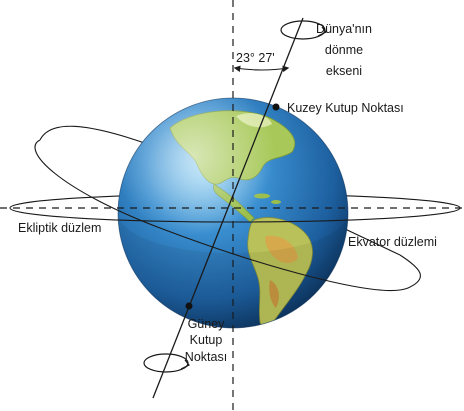 The height and width of the screenshot is (411, 464). I want to click on north-pole-dot, so click(276, 107).